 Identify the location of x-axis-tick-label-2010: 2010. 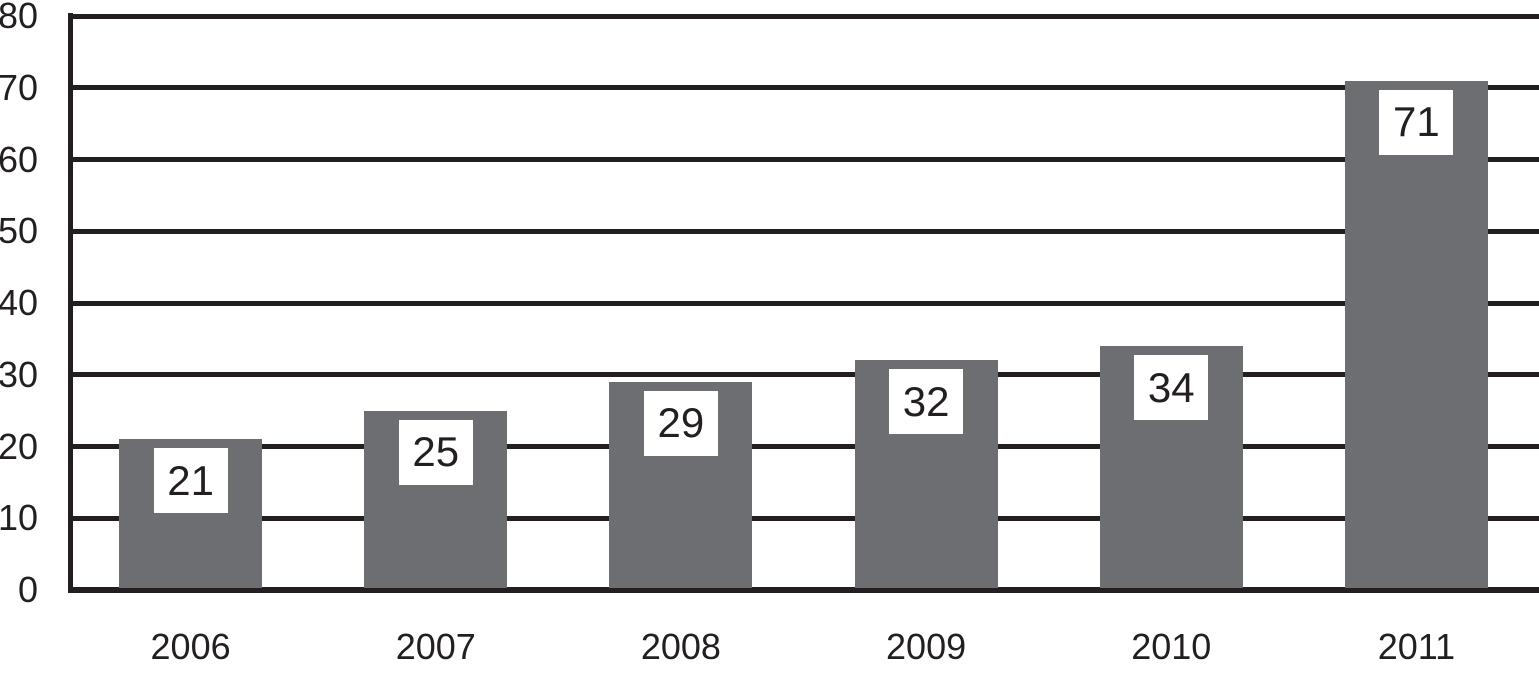
(1171, 646).